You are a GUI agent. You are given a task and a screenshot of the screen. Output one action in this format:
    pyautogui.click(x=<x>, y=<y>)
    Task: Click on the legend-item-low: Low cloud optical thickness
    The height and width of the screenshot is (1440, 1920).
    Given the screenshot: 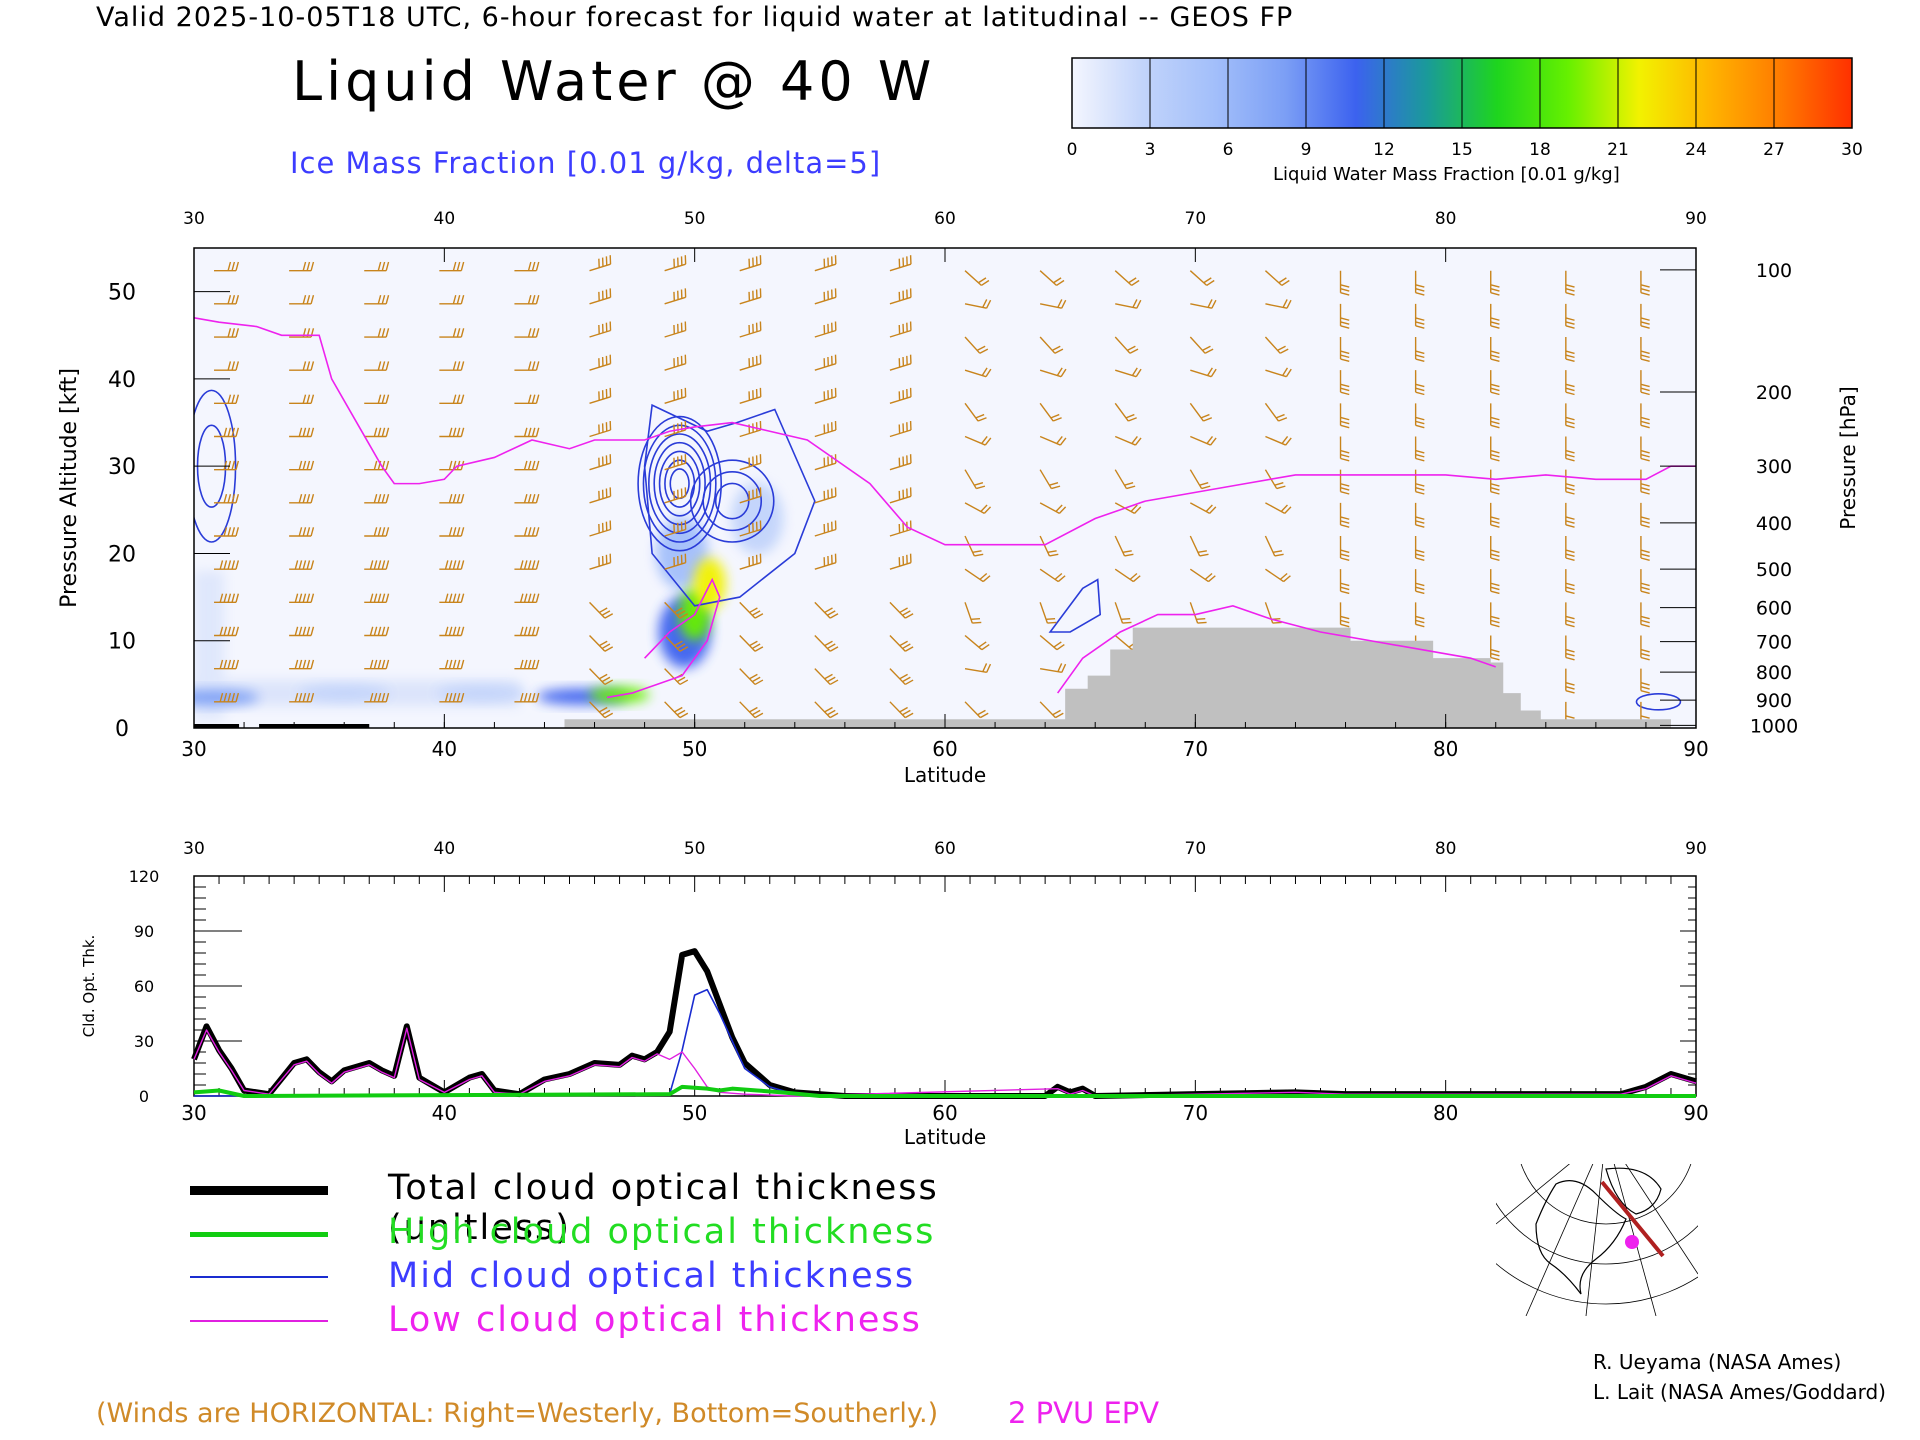 What is the action you would take?
    pyautogui.click(x=640, y=1322)
    